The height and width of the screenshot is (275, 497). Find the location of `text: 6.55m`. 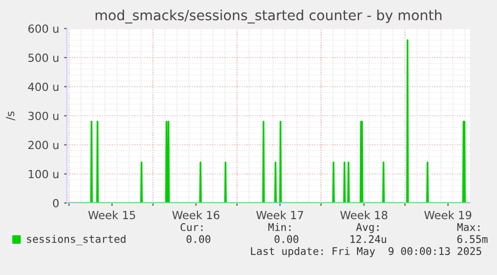

text: 6.55m is located at coordinates (472, 239).